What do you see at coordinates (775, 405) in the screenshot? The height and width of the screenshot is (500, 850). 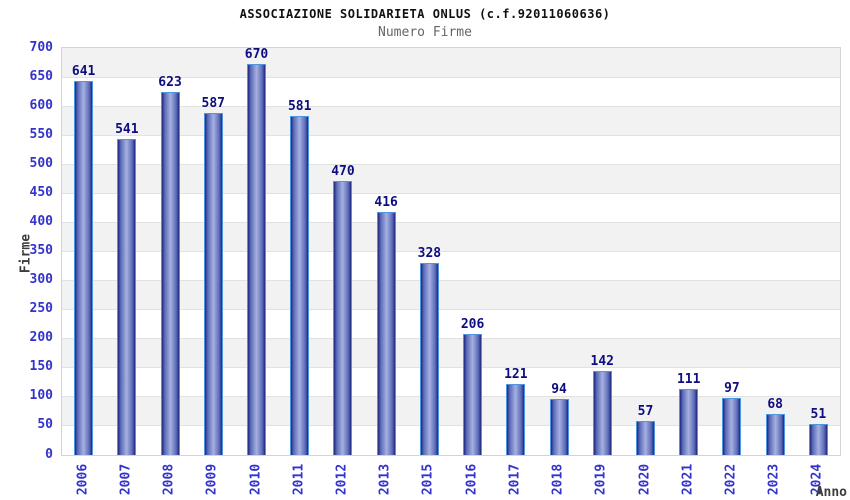 I see `bar-value-label: 68` at bounding box center [775, 405].